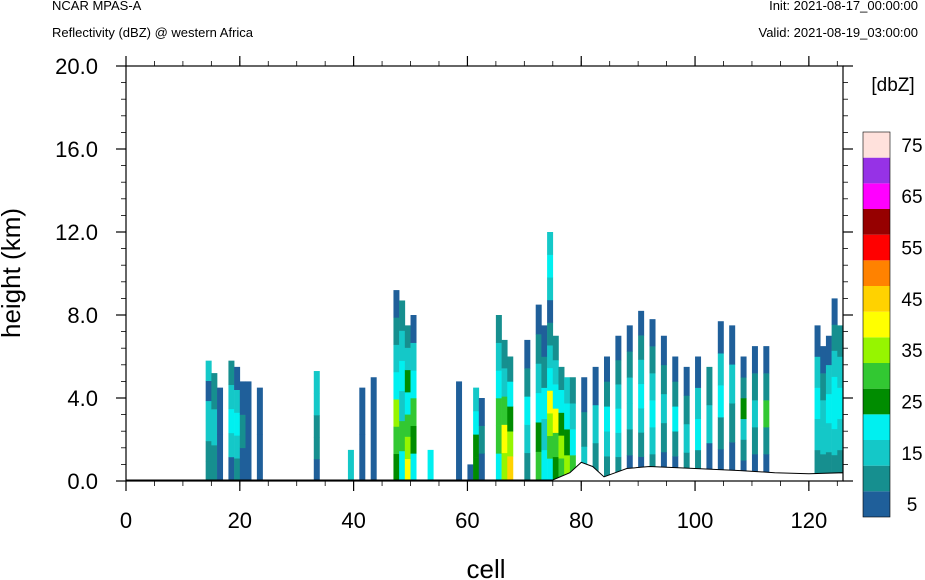 This screenshot has height=580, width=925. Describe the element at coordinates (485, 567) in the screenshot. I see `x-axis-label: cell` at that location.